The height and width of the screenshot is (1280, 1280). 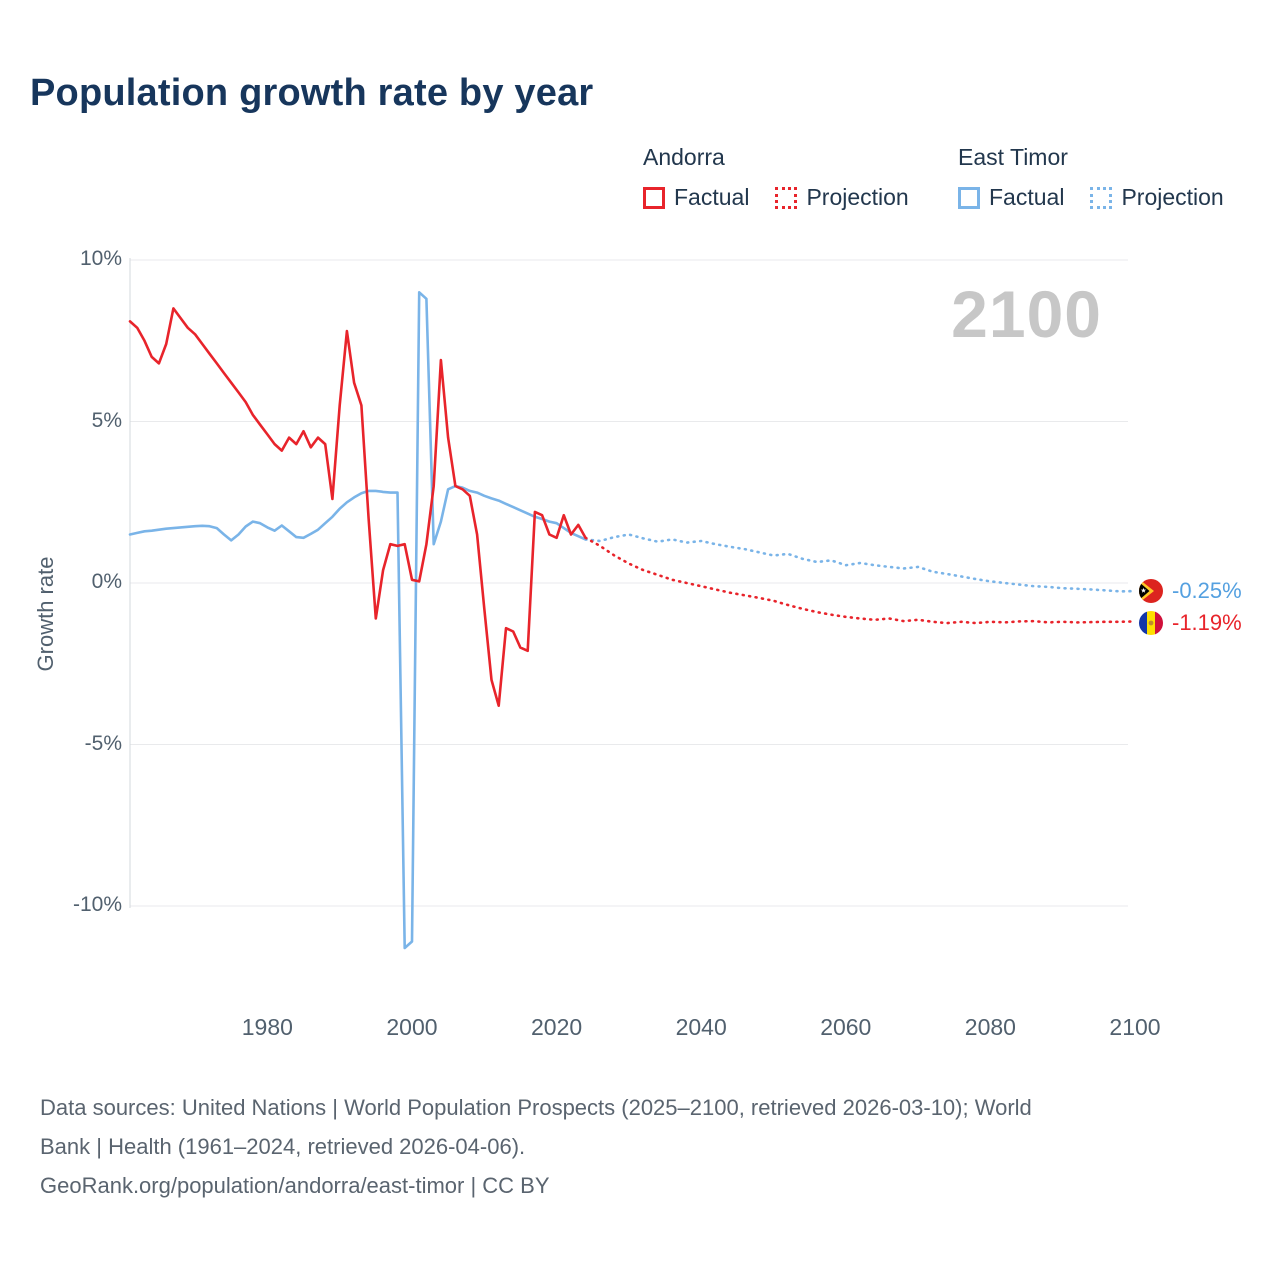 I want to click on x-tick-label: 2080, so click(x=990, y=1027).